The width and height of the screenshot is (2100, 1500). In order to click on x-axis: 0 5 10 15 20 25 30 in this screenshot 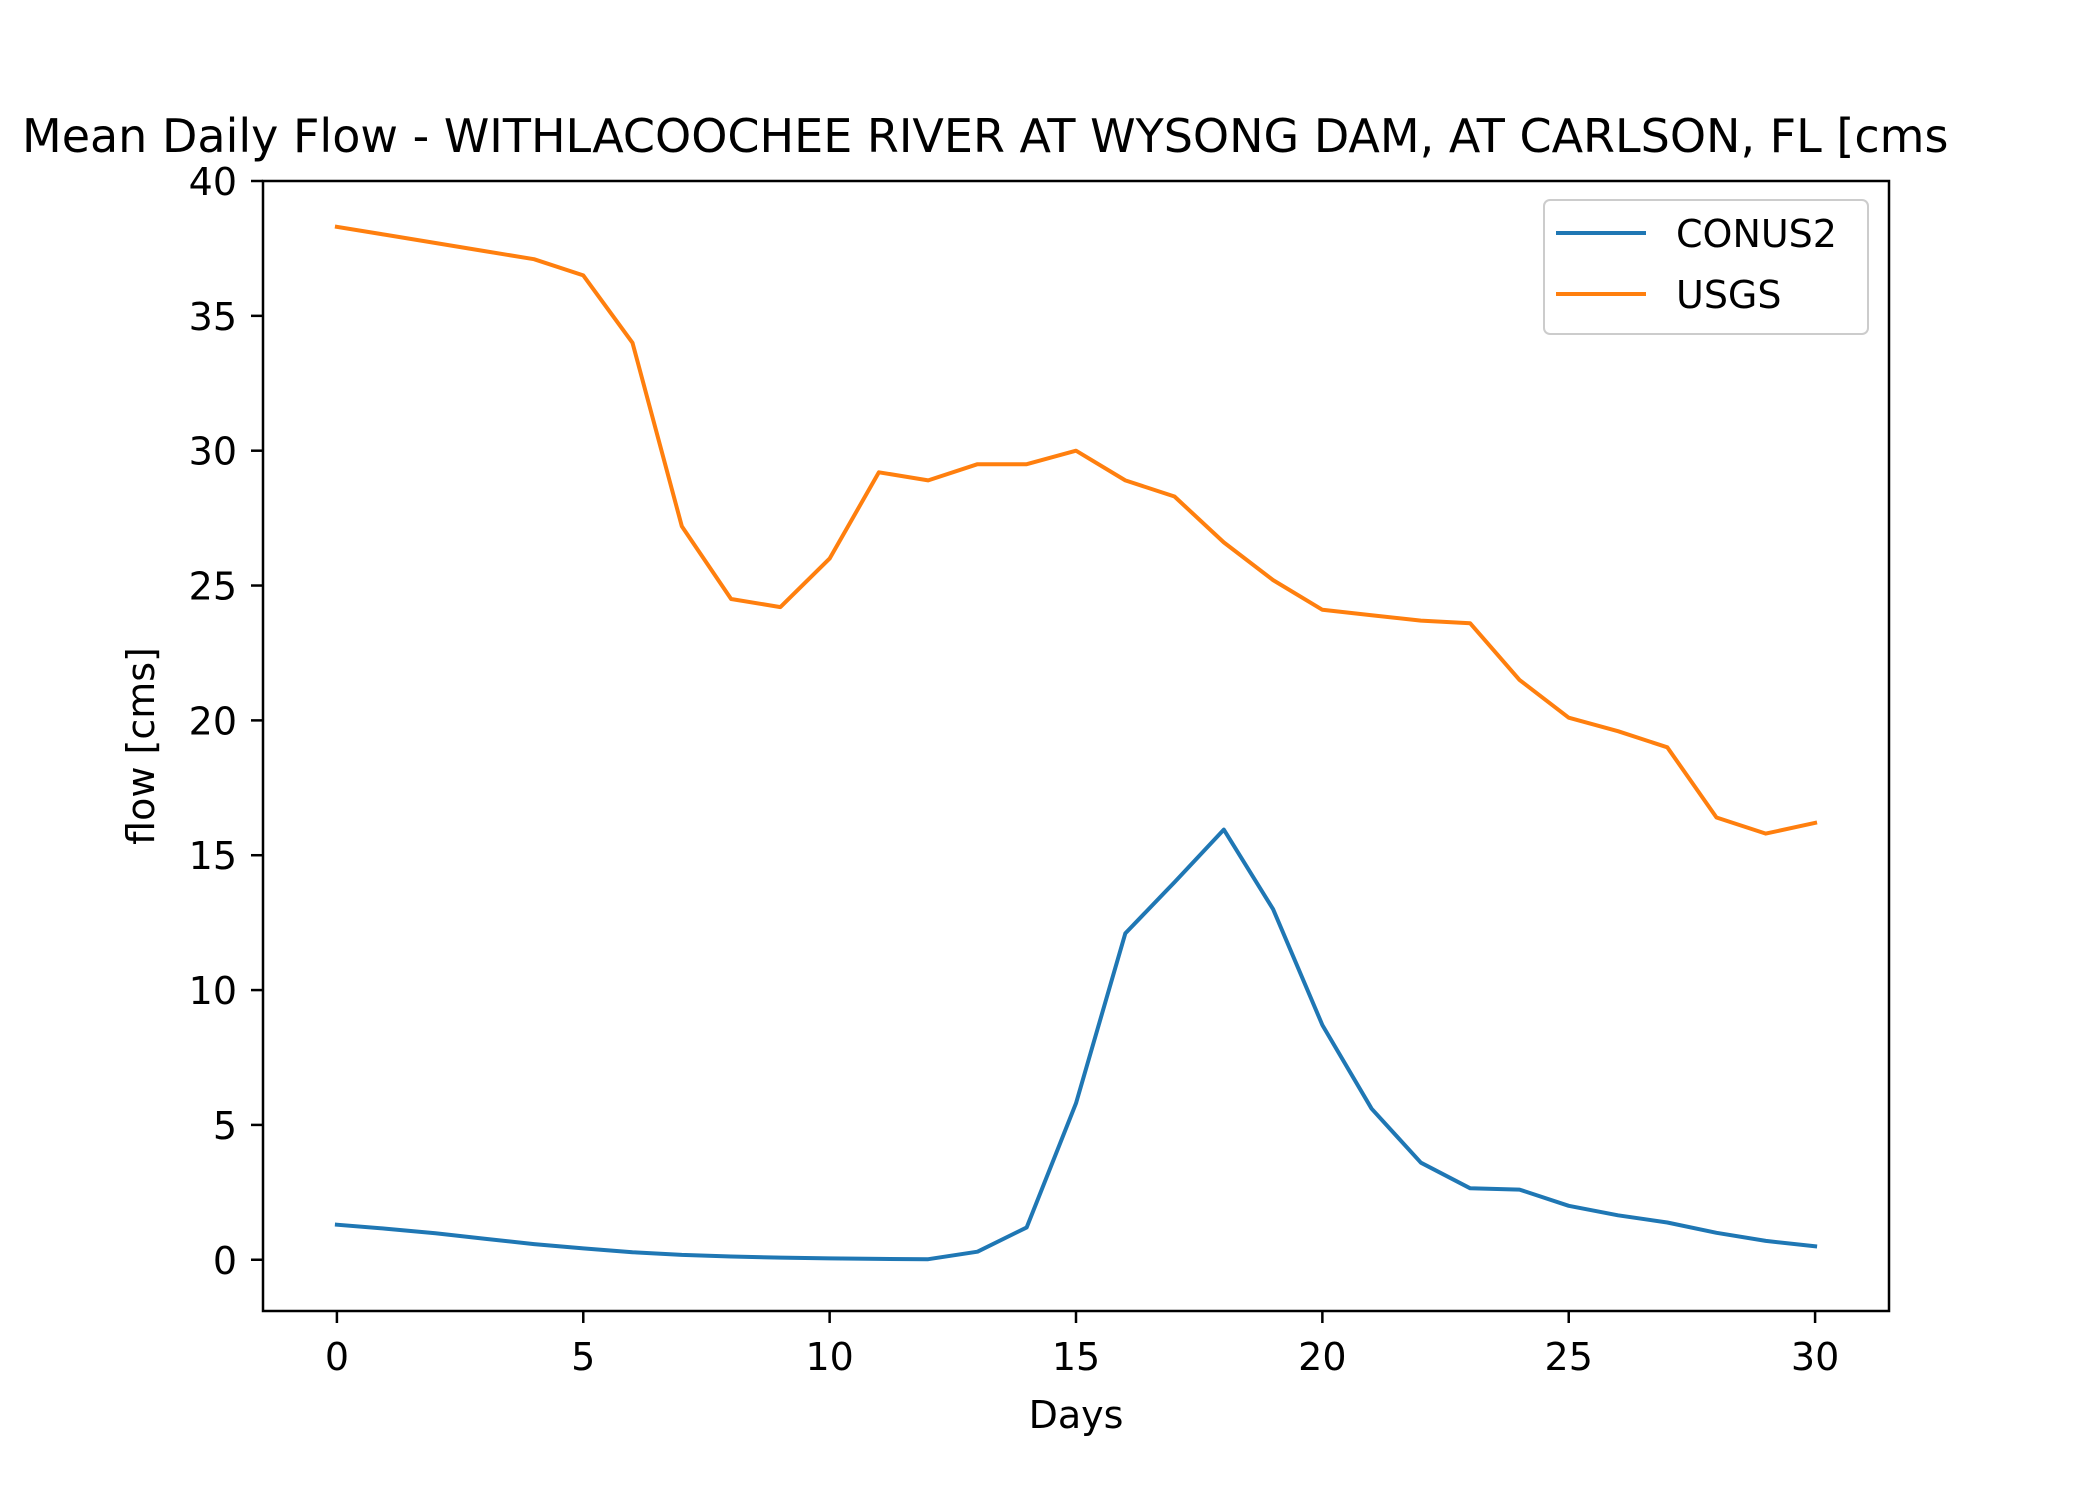, I will do `click(1082, 1345)`.